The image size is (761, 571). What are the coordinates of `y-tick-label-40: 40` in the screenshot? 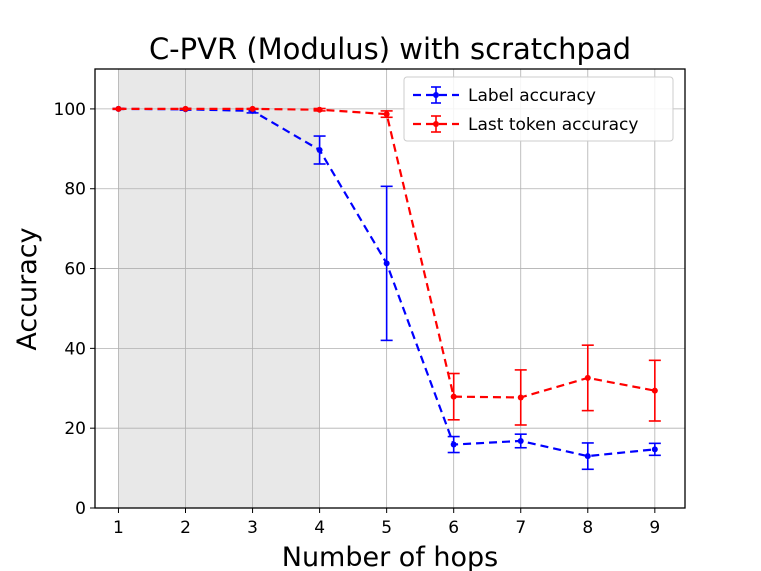 It's located at (75, 349).